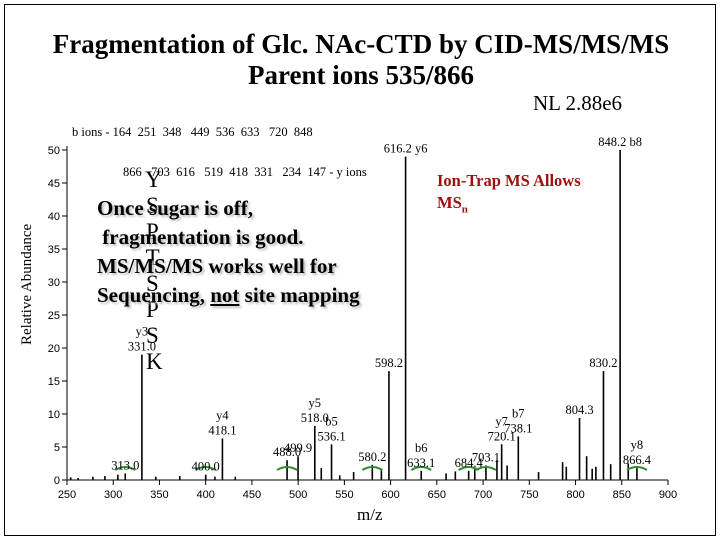  Describe the element at coordinates (299, 295) in the screenshot. I see `callout-suffix: site mapping` at that location.